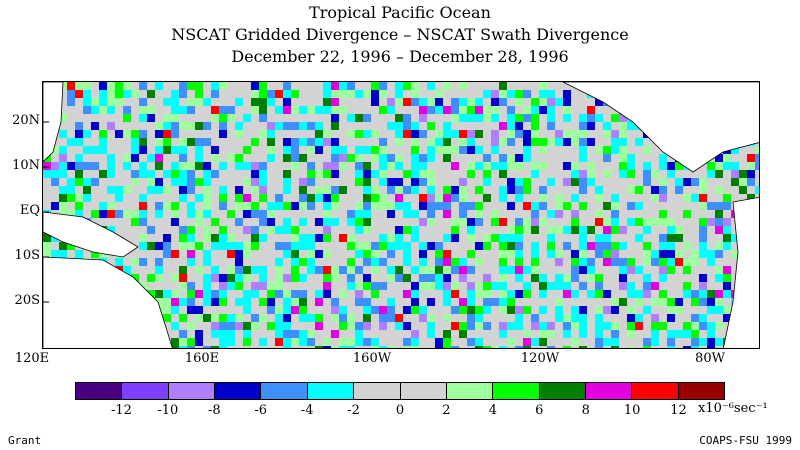  Describe the element at coordinates (32, 358) in the screenshot. I see `lon-label-120e: 120E` at that location.